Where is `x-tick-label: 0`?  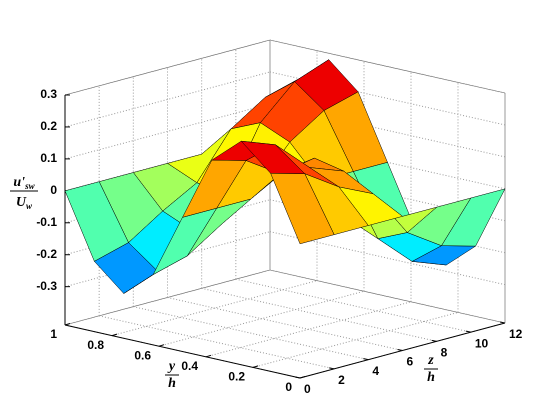 x-tick-label: 0 is located at coordinates (307, 389).